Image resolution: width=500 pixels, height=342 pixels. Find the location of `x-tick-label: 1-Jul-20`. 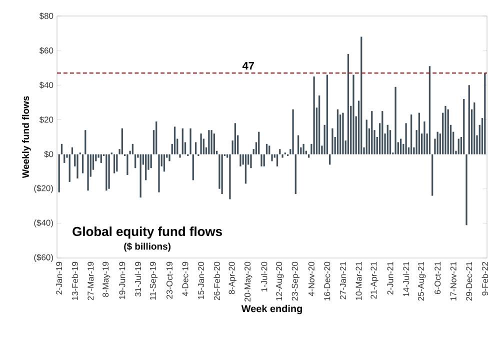

x-tick-label: 1-Jul-20 is located at coordinates (264, 277).